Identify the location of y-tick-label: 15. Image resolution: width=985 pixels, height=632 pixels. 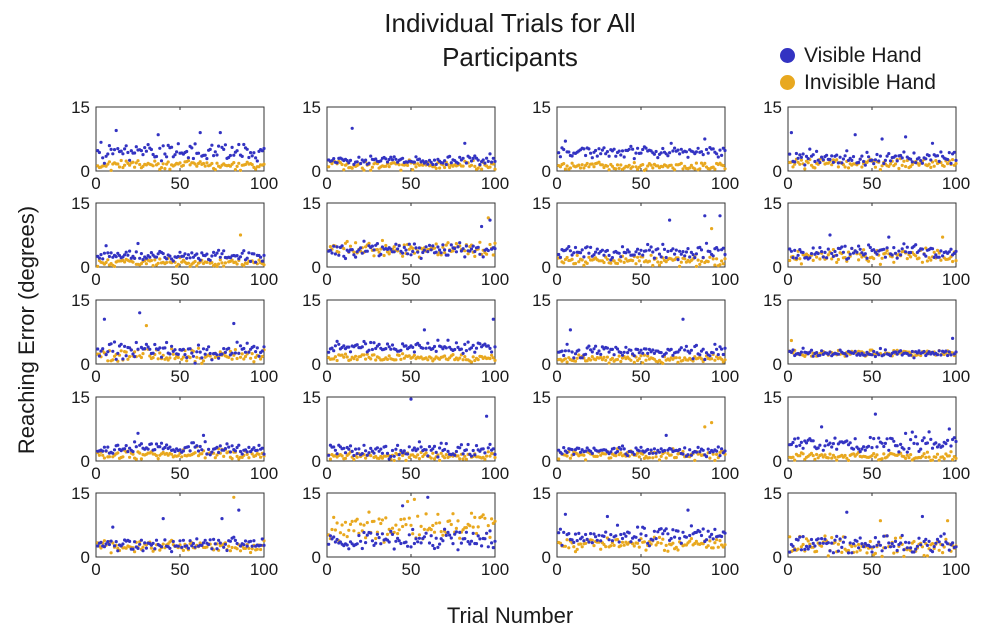
(772, 203).